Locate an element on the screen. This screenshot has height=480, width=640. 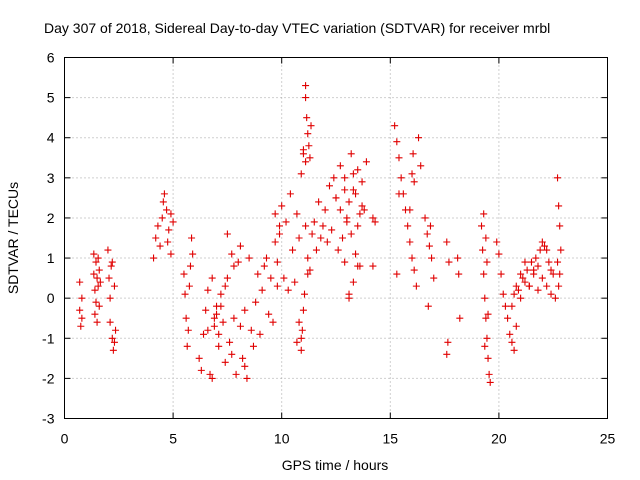
y-tick-labels: -3 -2 -1 0 1 2 3 4 5 6 is located at coordinates (48, 238).